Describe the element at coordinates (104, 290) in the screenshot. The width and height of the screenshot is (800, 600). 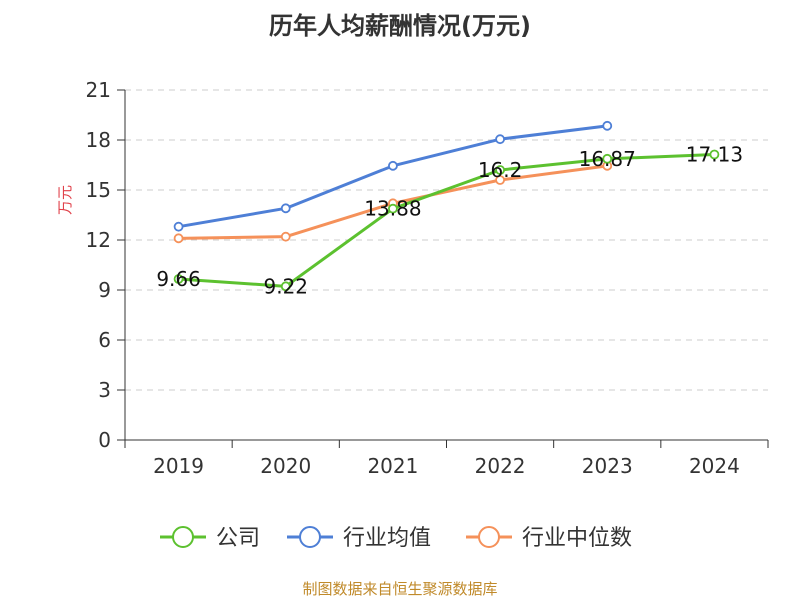
I see `y-tick-label: 9` at that location.